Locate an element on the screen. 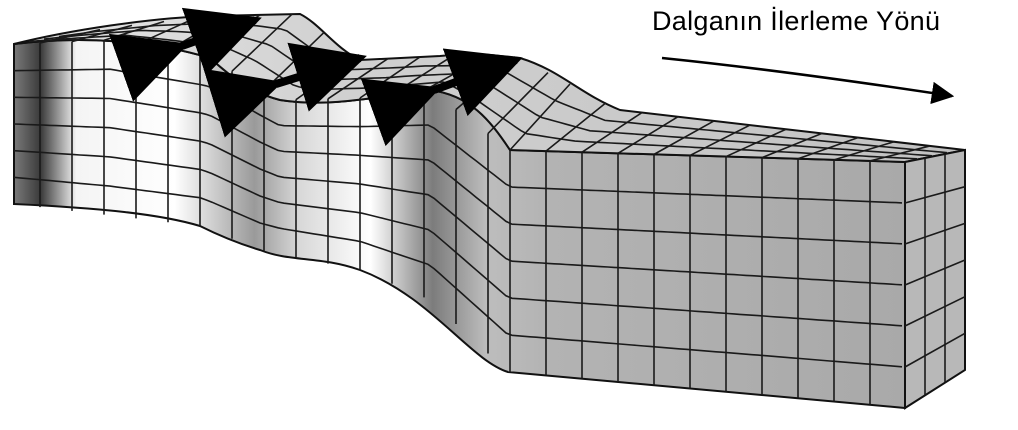 This screenshot has width=1018, height=430. propagation-arrow-icon is located at coordinates (808, 80).